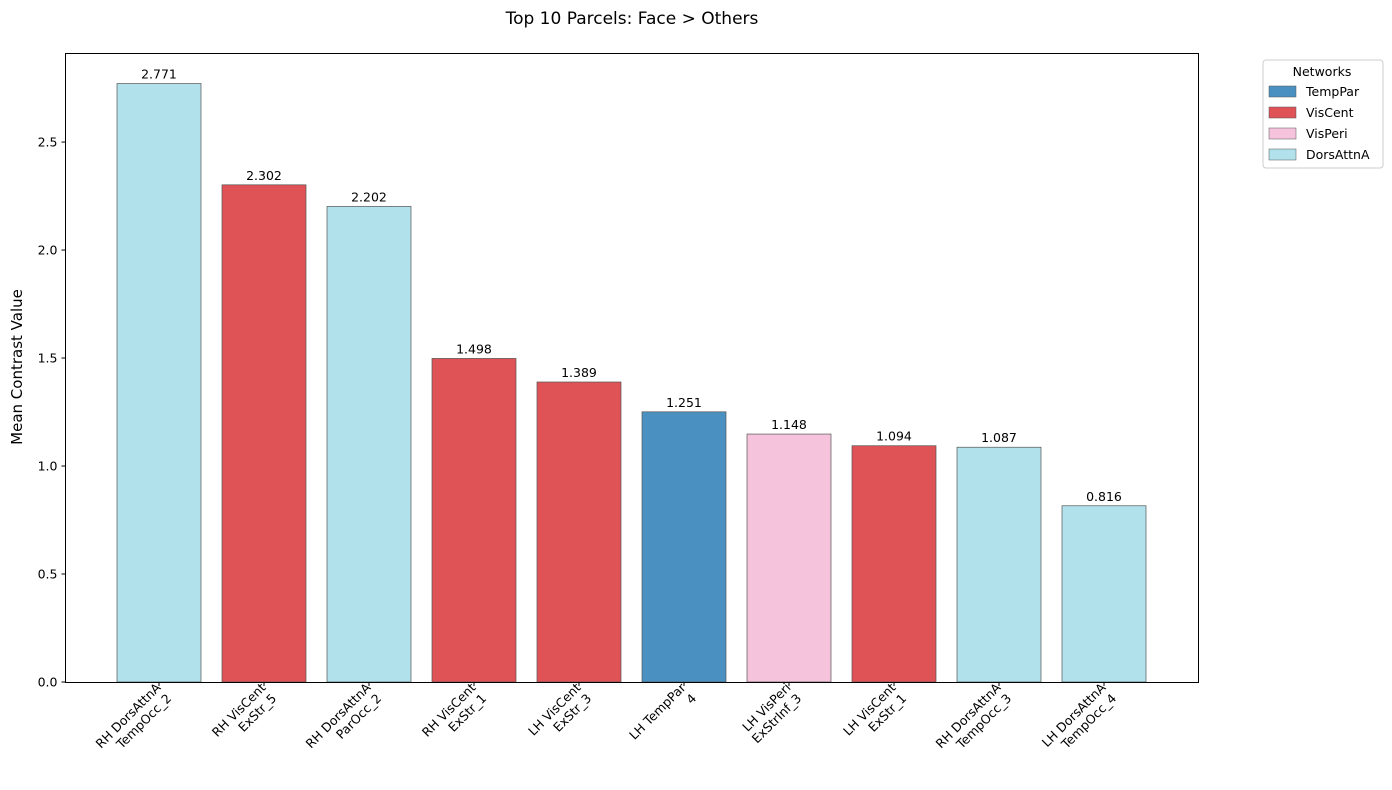  What do you see at coordinates (1319, 123) in the screenshot?
I see `legend-items: TempPar VisCent VisPeri DorsAttnA` at bounding box center [1319, 123].